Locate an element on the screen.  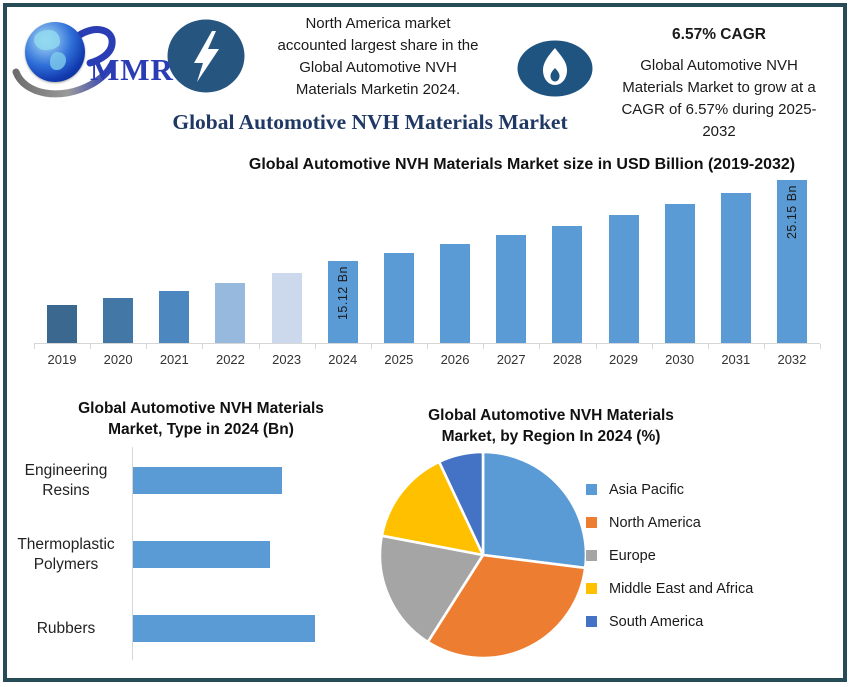
lightning-icon is located at coordinates (206, 56).